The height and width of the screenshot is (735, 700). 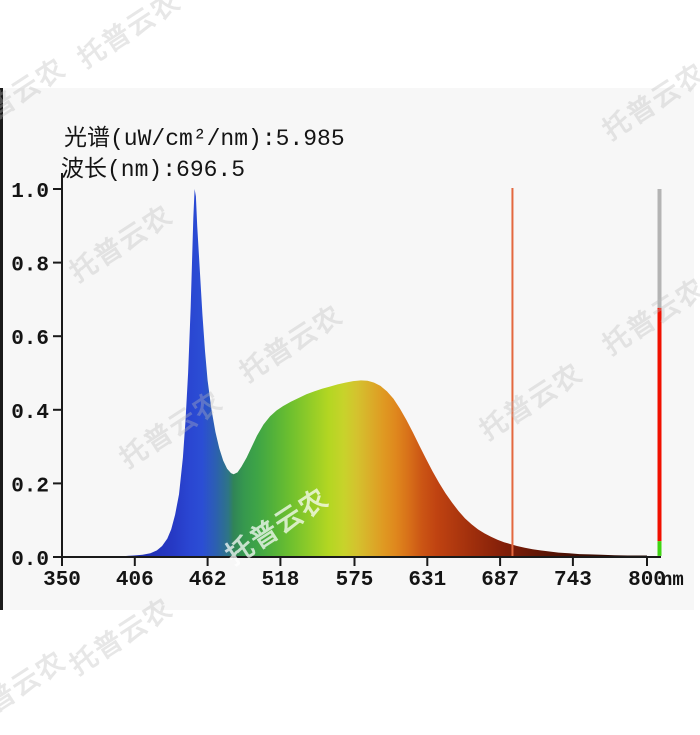 What do you see at coordinates (208, 580) in the screenshot?
I see `x-tick-label: 462` at bounding box center [208, 580].